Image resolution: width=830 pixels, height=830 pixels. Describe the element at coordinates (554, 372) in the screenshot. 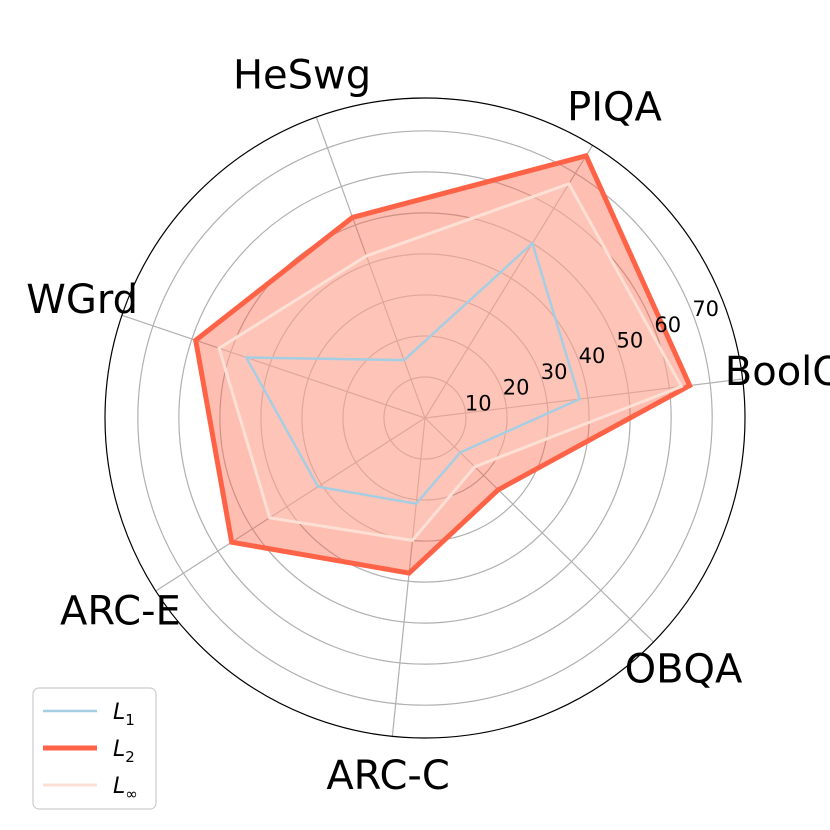

I see `r-tick-label: 30` at that location.